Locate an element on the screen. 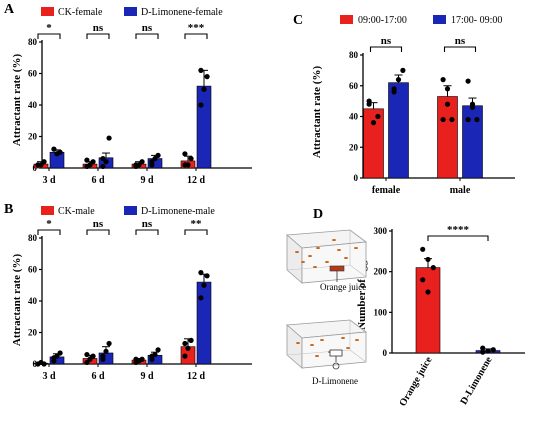 This screenshot has width=550, height=424. x-tick-label-6-d: 6 d is located at coordinates (98, 376).